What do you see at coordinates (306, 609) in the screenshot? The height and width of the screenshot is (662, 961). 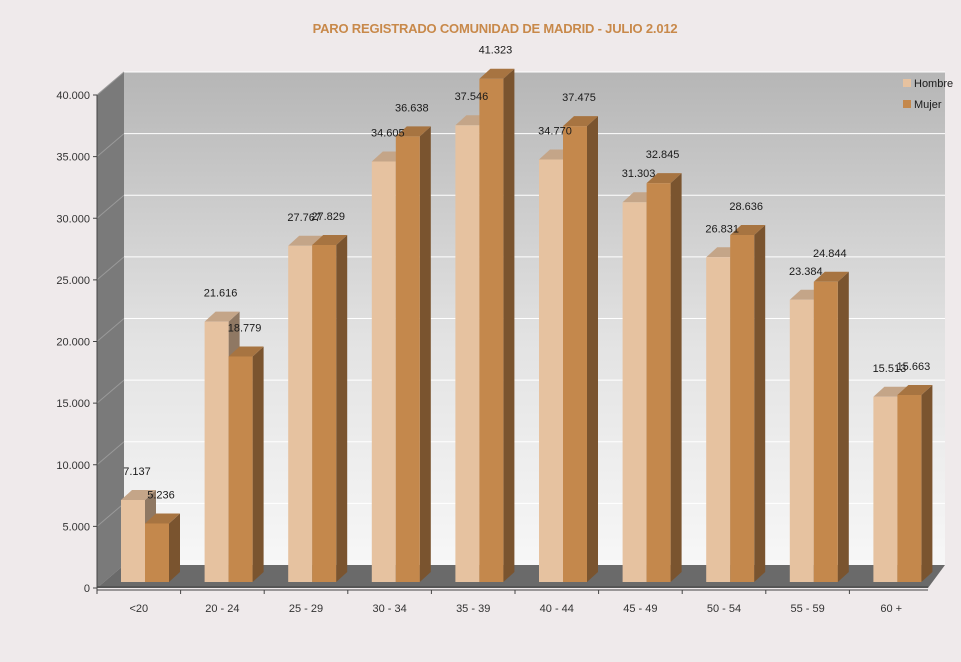 I see `x-tick-label: 25 - 29` at bounding box center [306, 609].